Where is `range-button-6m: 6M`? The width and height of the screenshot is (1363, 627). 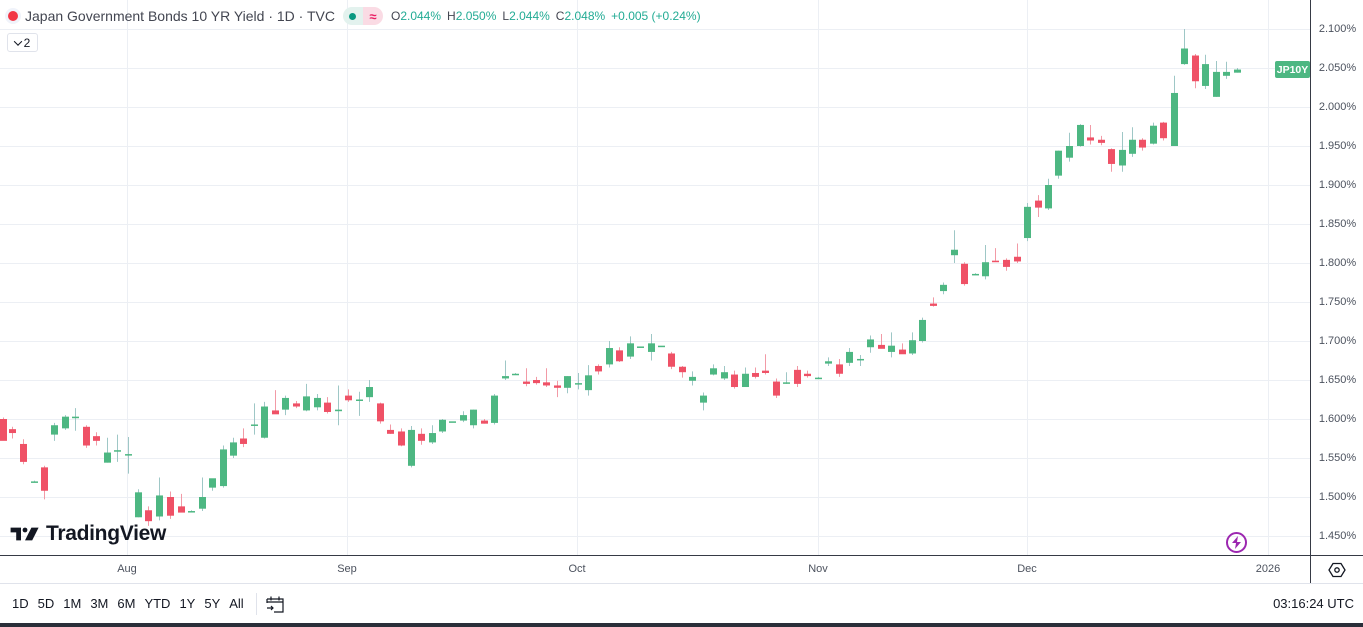
range-button-6m: 6M is located at coordinates (126, 603).